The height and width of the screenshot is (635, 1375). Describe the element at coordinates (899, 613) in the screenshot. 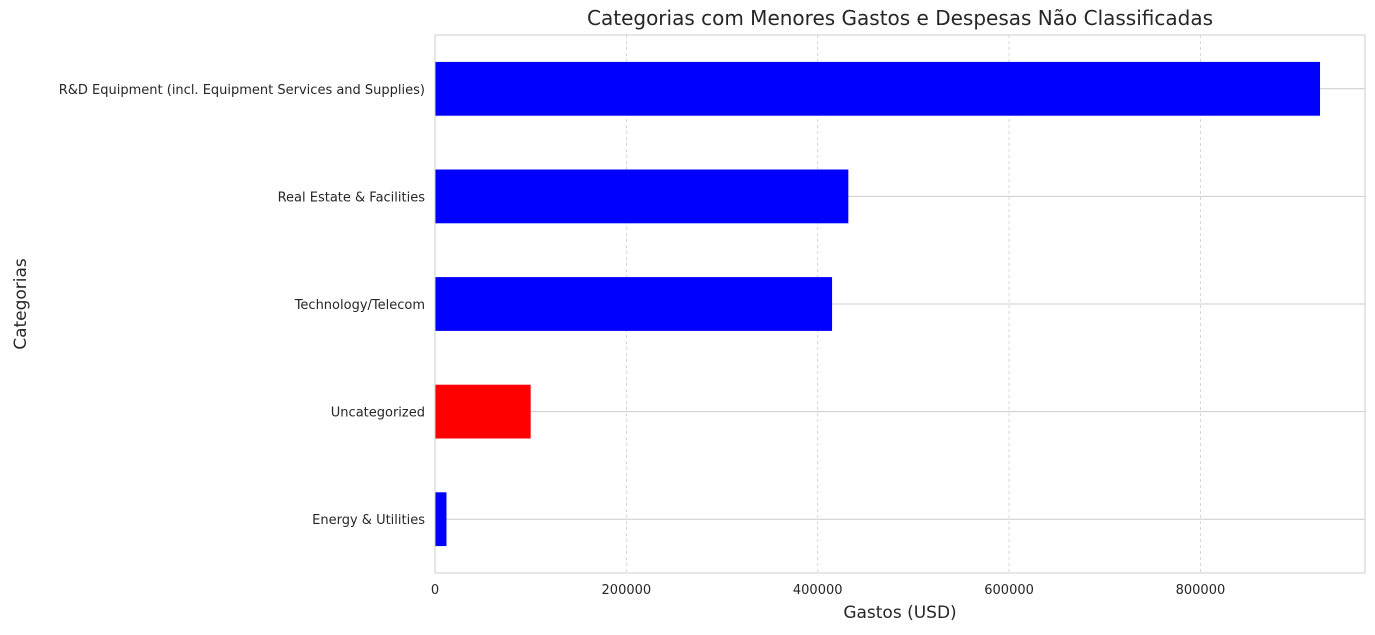

I see `x-axis-label: Gastos (USD)` at that location.